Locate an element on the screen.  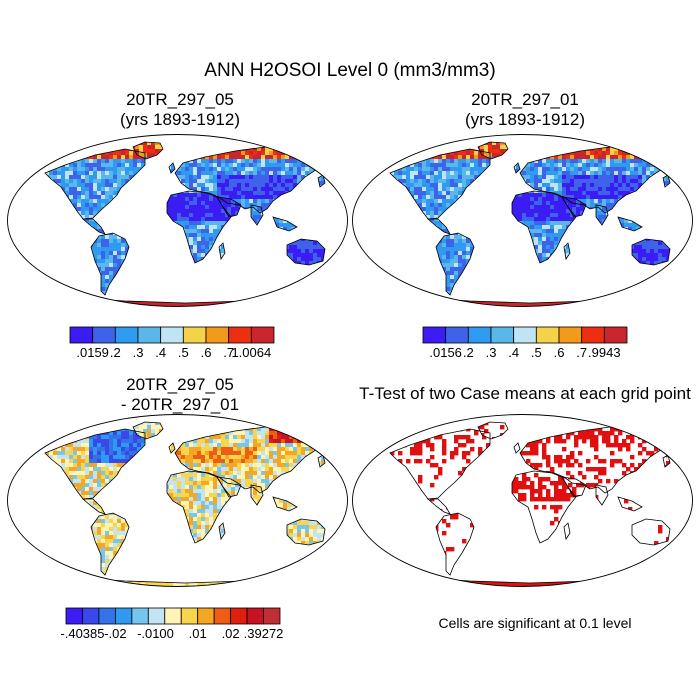
colorbar-case1 is located at coordinates (172, 335).